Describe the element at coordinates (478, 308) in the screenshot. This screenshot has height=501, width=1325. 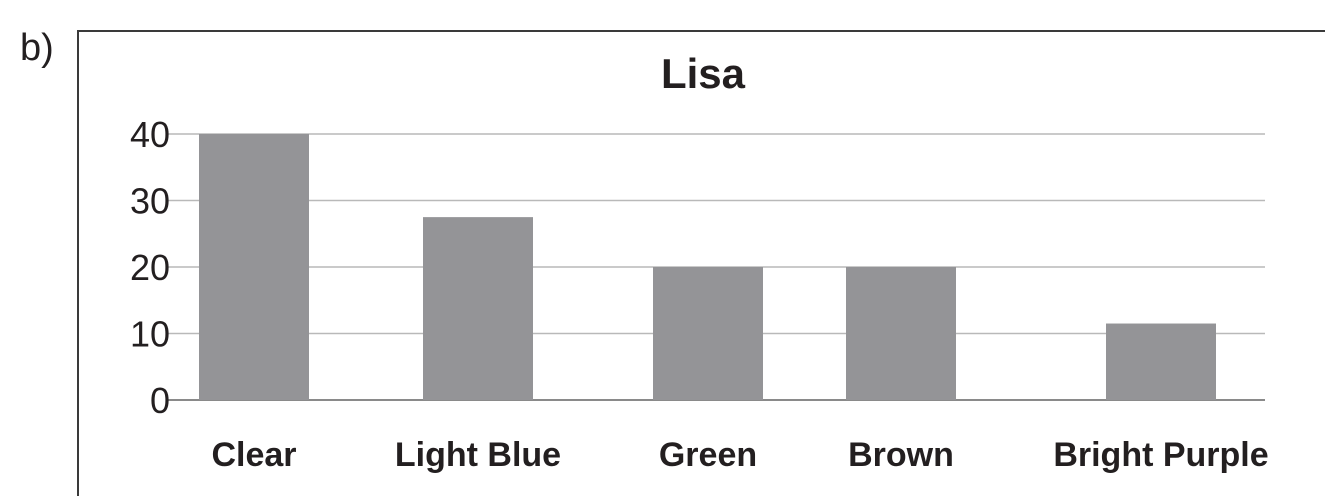
I see `bar-light-blue` at that location.